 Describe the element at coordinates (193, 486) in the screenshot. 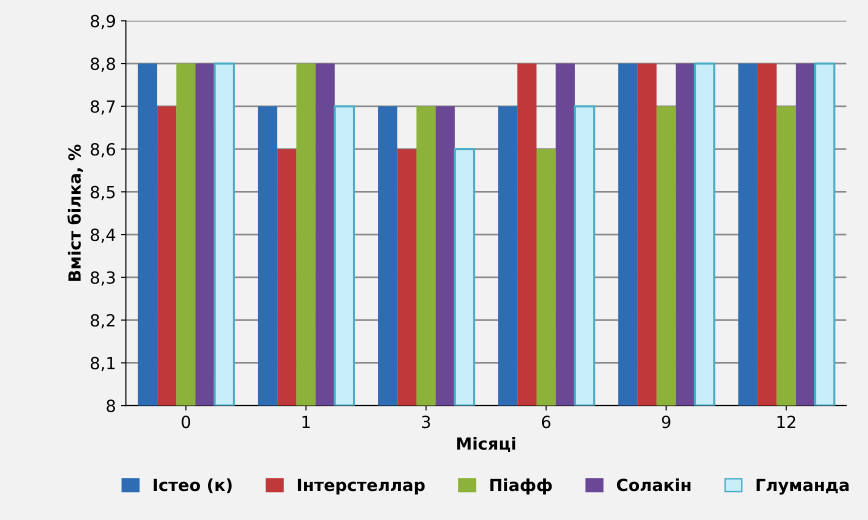

I see `legend-label: Істео (к)` at that location.